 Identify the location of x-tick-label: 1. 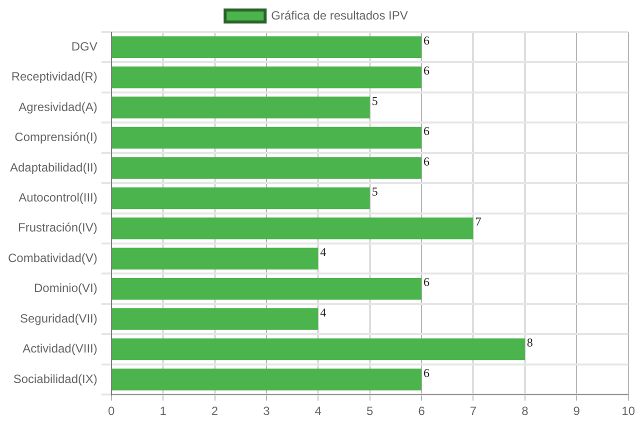
(163, 411).